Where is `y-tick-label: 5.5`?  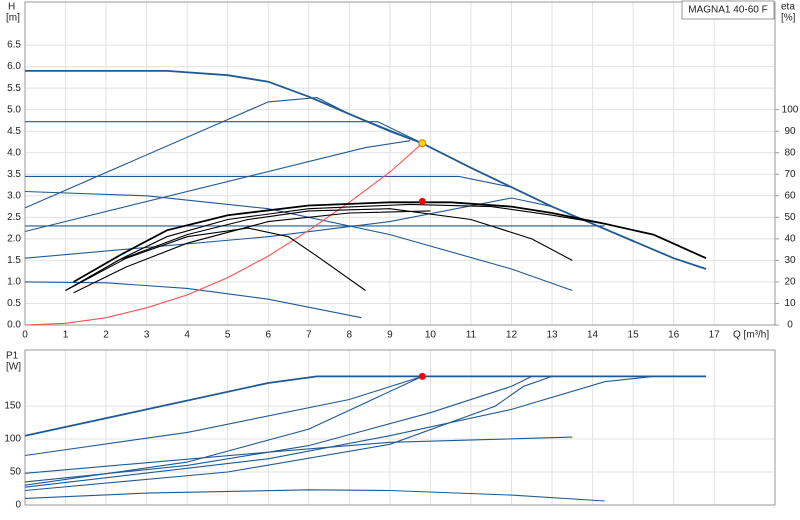
y-tick-label: 5.5 is located at coordinates (14, 88).